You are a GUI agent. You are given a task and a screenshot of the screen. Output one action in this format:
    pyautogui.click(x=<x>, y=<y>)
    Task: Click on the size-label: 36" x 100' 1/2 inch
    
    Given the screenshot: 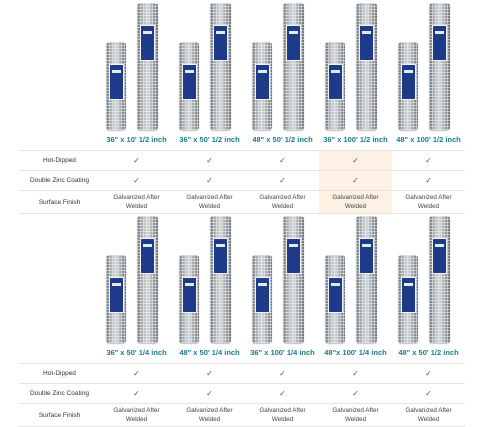 What is the action you would take?
    pyautogui.click(x=355, y=139)
    